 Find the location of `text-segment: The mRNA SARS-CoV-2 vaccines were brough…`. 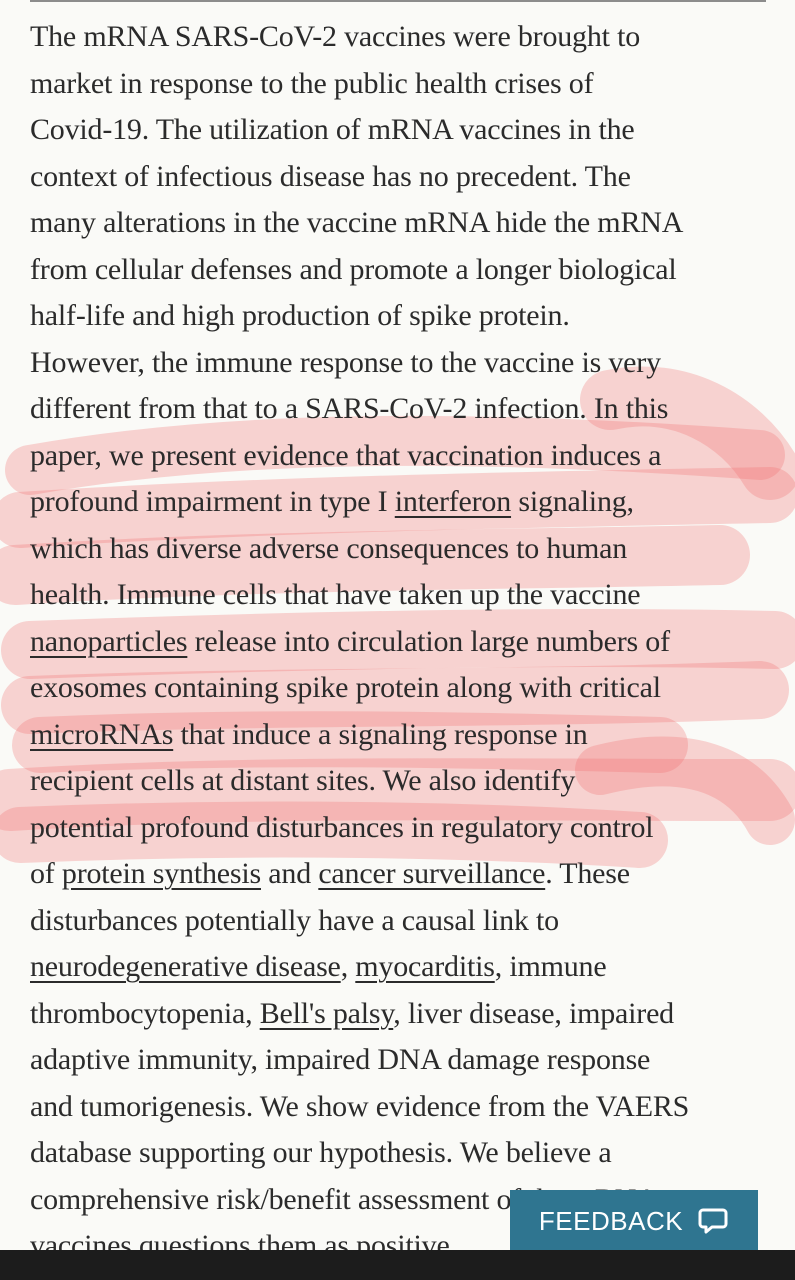

text-segment: The mRNA SARS-CoV-2 vaccines were brough… is located at coordinates (335, 36).